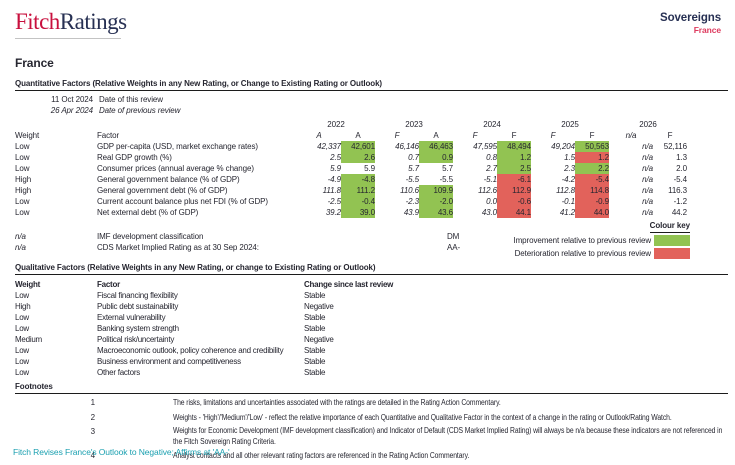 The width and height of the screenshot is (735, 465). Describe the element at coordinates (436, 146) in the screenshot. I see `curr-value-cell: 46,463` at that location.